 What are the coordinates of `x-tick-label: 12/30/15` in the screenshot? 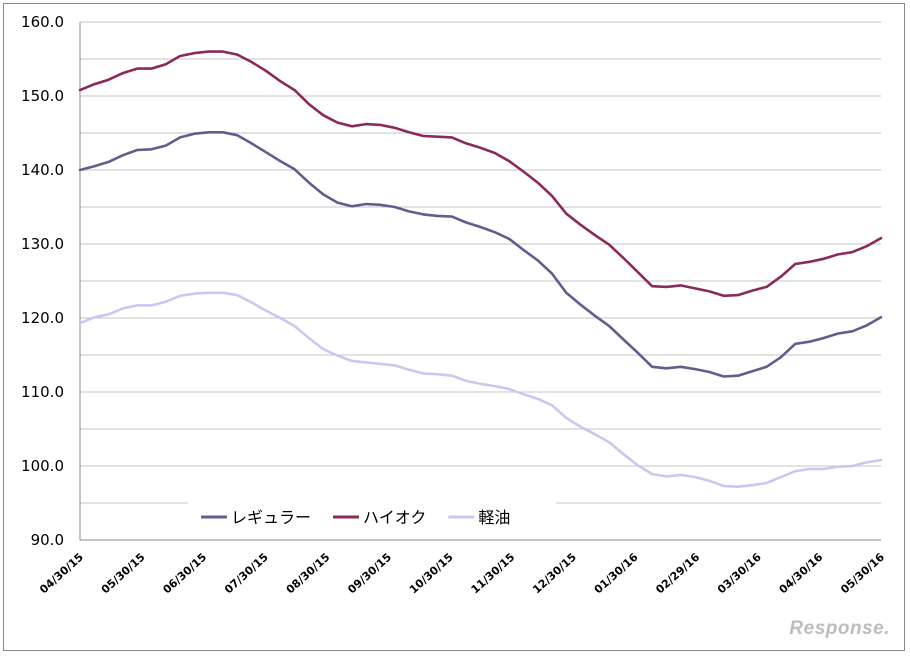 It's located at (554, 574).